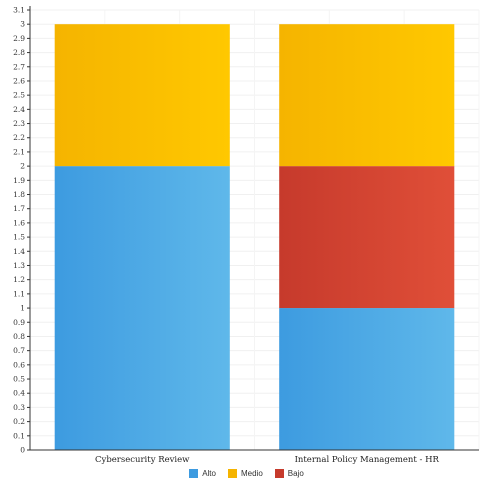  Describe the element at coordinates (19, 322) in the screenshot. I see `y-tick-label: 0.9` at that location.